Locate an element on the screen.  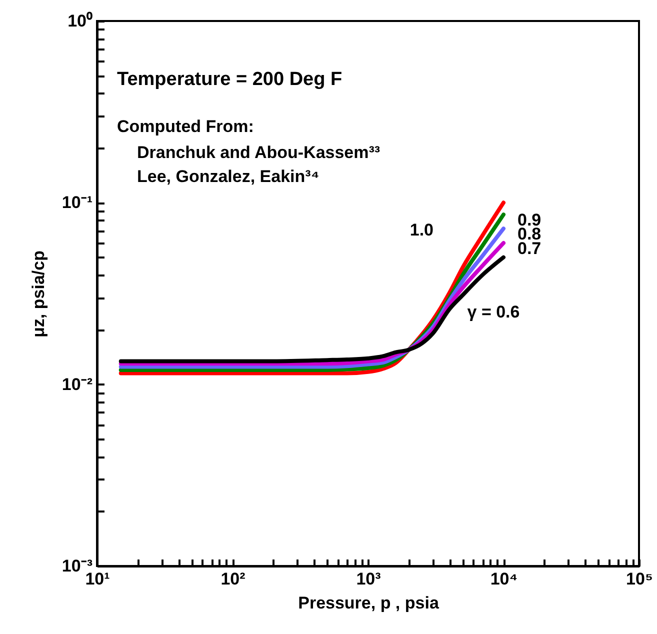
y-axis-title: μz, psia/cp is located at coordinates (38, 294).